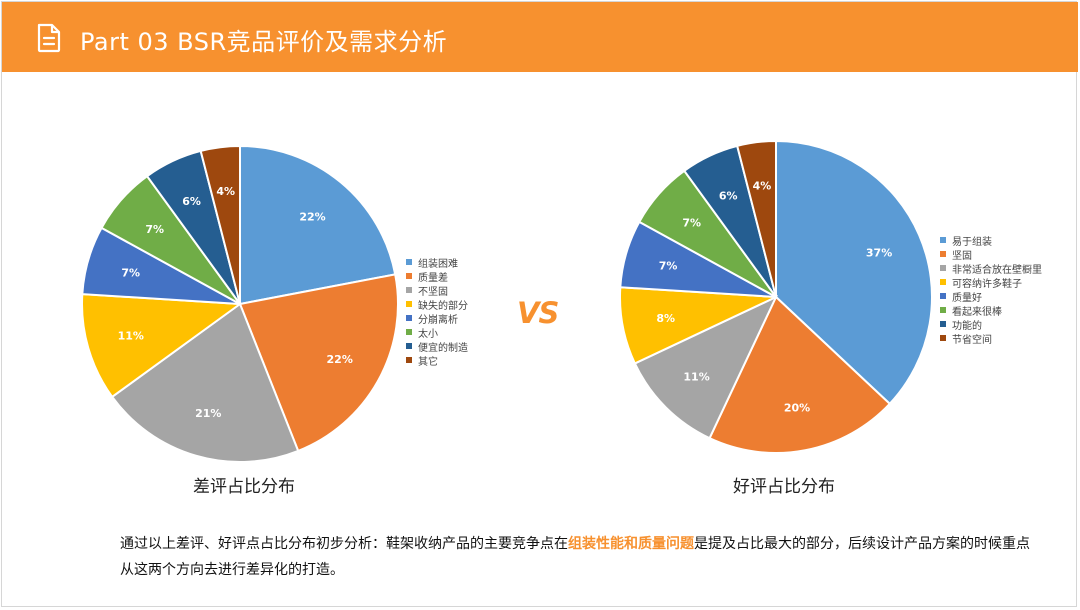  Describe the element at coordinates (991, 254) in the screenshot. I see `legend-item: 坚固` at that location.